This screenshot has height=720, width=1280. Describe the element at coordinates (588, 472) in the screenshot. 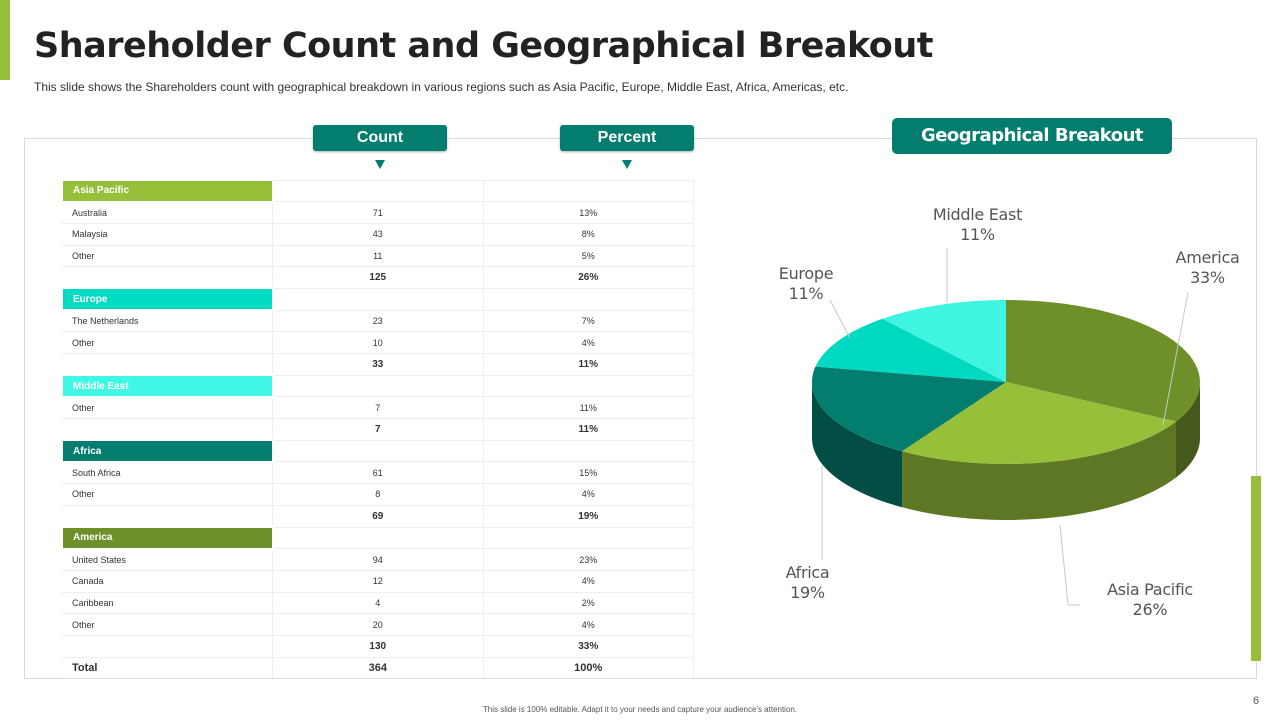

I see `percent-cell: 15%` at that location.